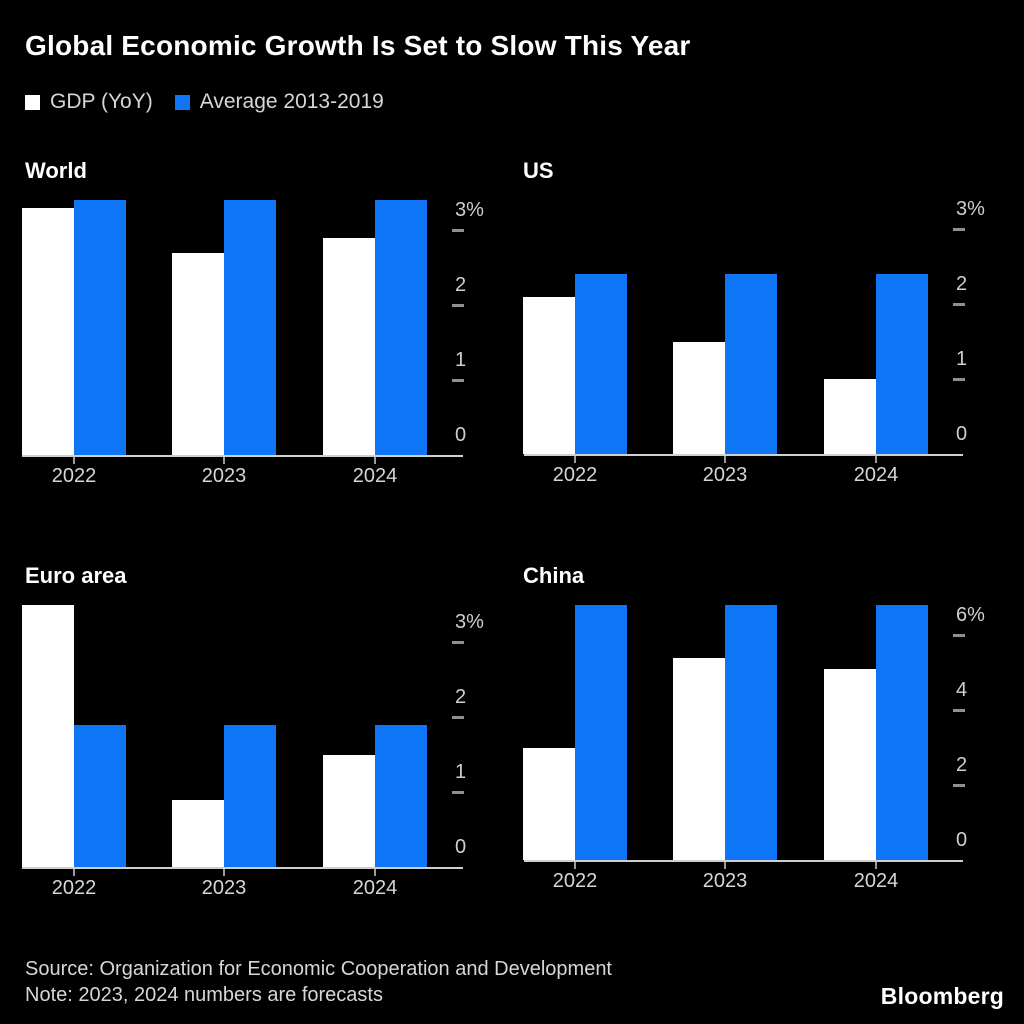  What do you see at coordinates (461, 772) in the screenshot?
I see `ytick-label-euro-area-1: 1` at bounding box center [461, 772].